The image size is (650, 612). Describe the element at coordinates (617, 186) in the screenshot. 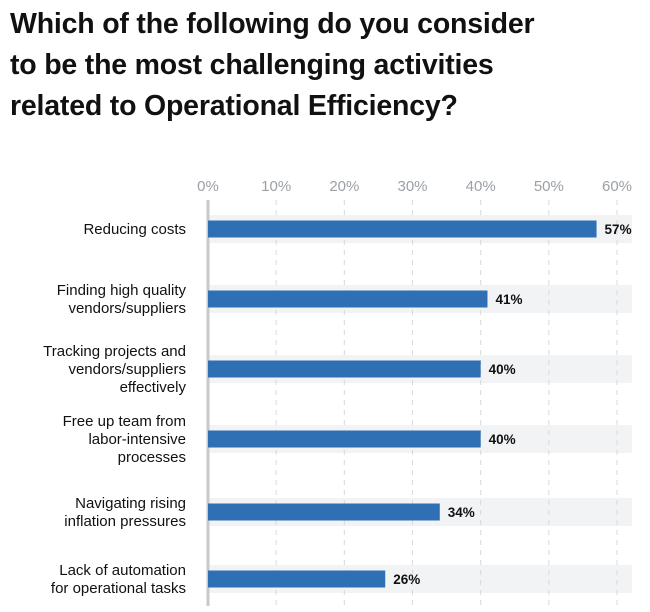

I see `x-tick-label: 60%` at that location.